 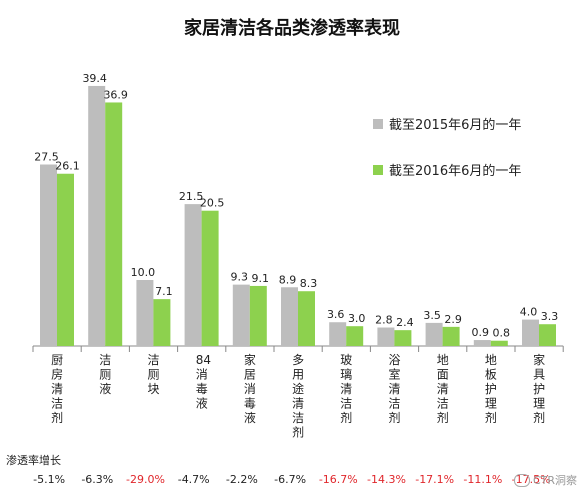 I want to click on value-label-2016: 8.3, so click(x=309, y=283).